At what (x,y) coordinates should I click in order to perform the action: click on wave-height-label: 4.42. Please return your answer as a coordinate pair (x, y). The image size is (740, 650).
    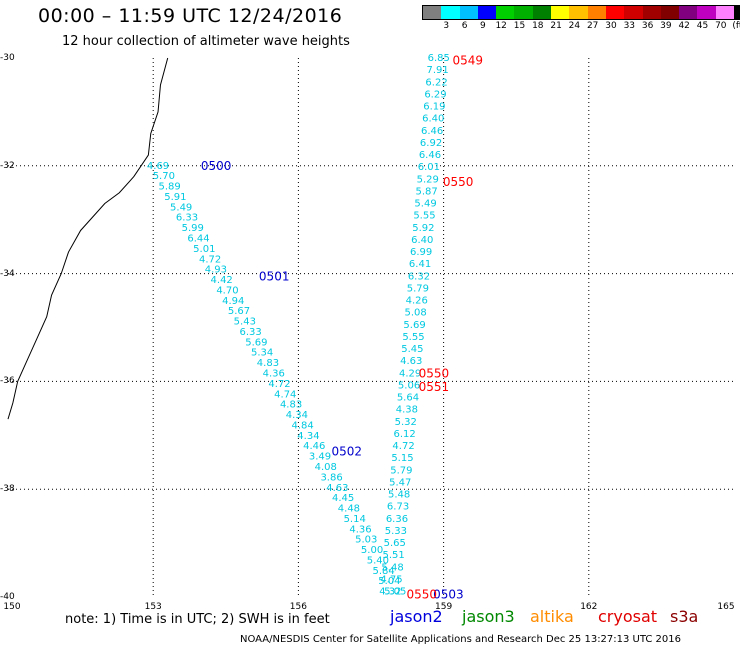
    Looking at the image, I should click on (222, 280).